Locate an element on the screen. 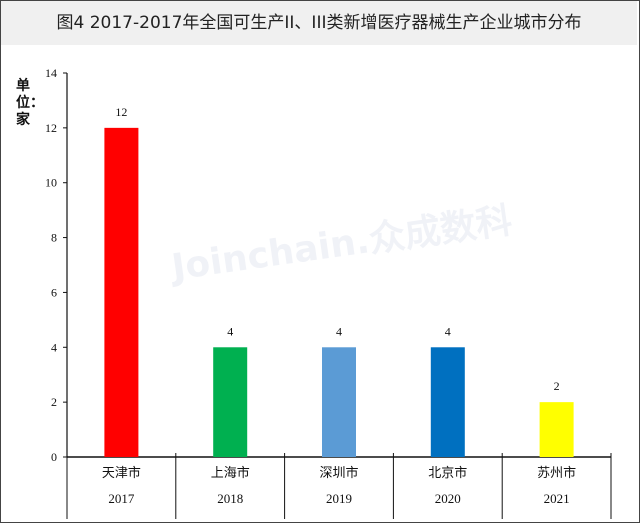 This screenshot has height=523, width=640. y-tick-label: 10 is located at coordinates (51, 183).